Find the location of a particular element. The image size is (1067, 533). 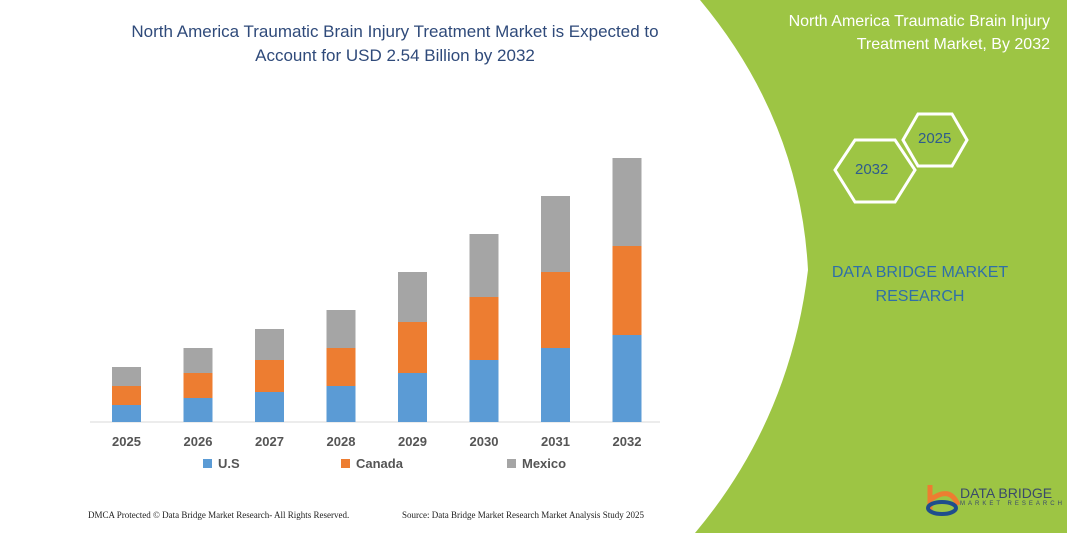

bar-us-2029 is located at coordinates (412, 397).